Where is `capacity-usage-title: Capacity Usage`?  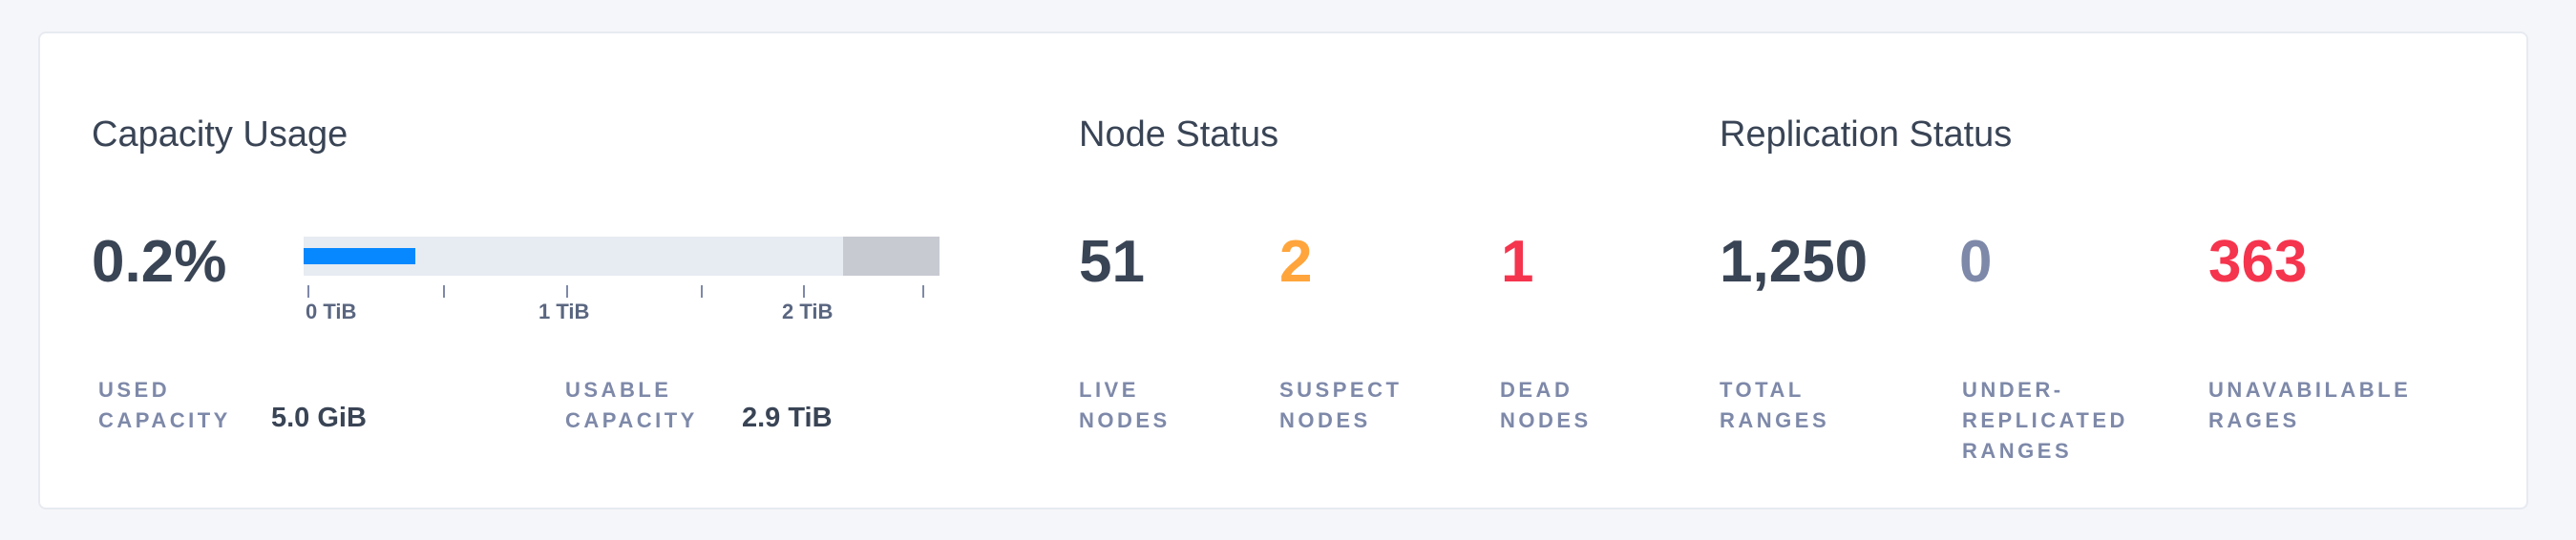
capacity-usage-title: Capacity Usage is located at coordinates (220, 134).